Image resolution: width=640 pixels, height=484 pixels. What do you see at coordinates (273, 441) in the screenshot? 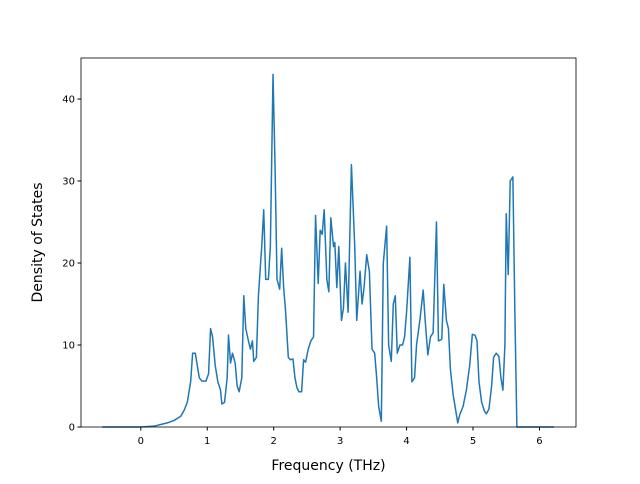
I see `x-tick-label: 2` at bounding box center [273, 441].